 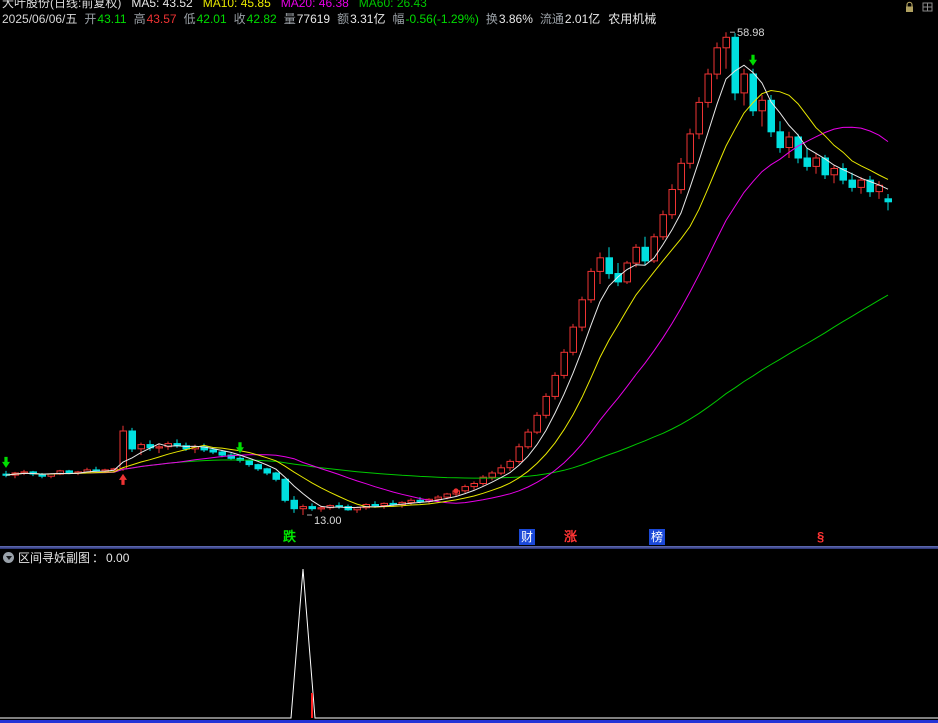 I want to click on quote-field-label: 流通, so click(x=551, y=19).